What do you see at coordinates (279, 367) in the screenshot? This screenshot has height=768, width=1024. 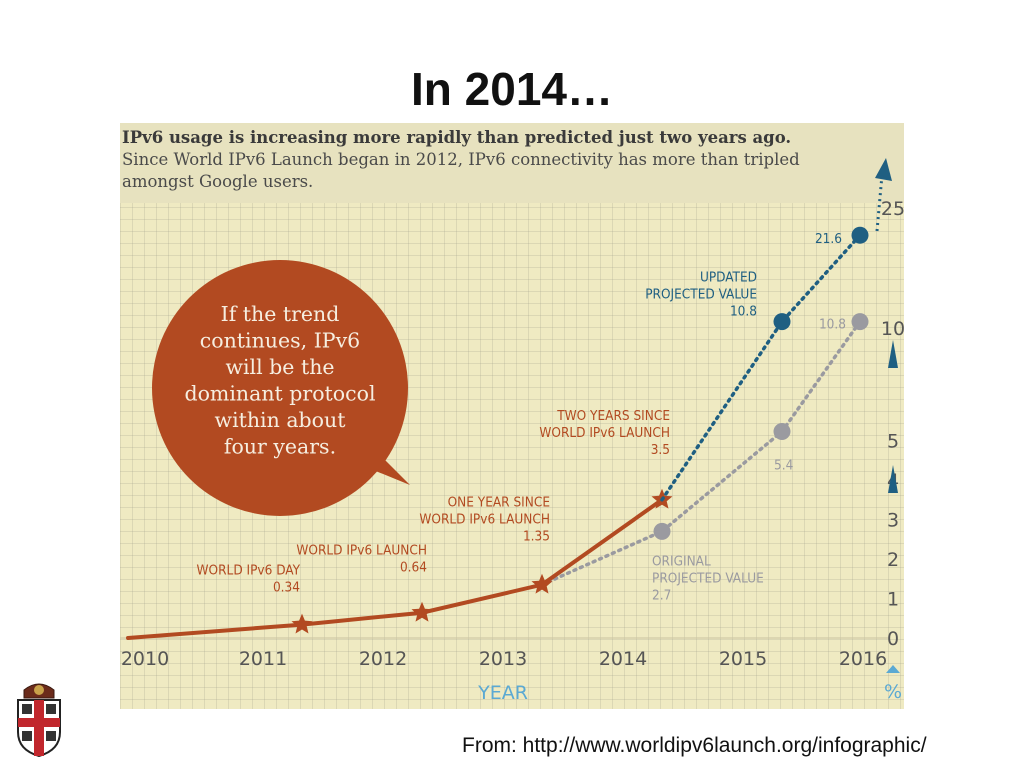 I see `bubble-line: will be the` at bounding box center [279, 367].